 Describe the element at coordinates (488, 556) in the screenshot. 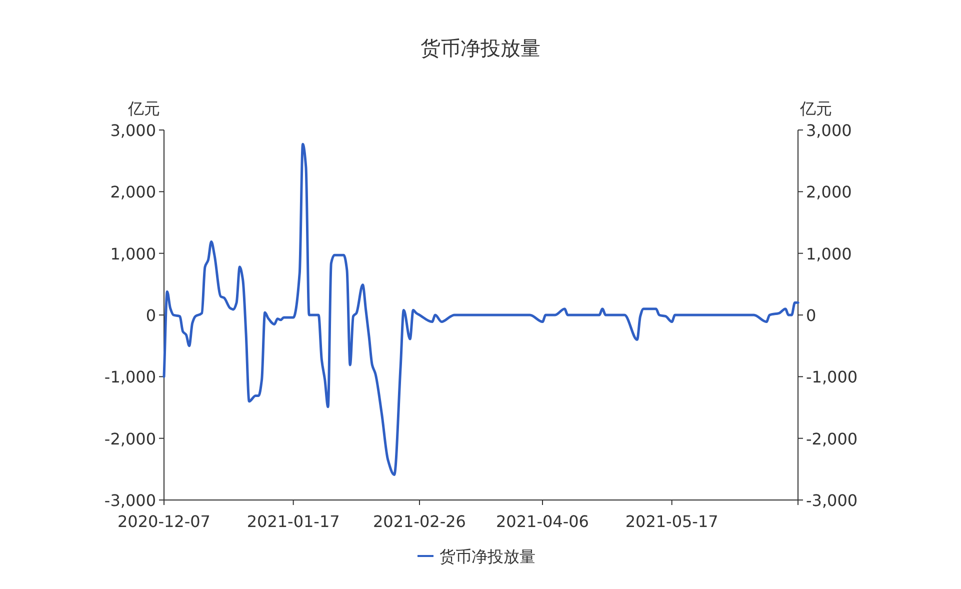

I see `legend-label: 货币净投放量` at that location.